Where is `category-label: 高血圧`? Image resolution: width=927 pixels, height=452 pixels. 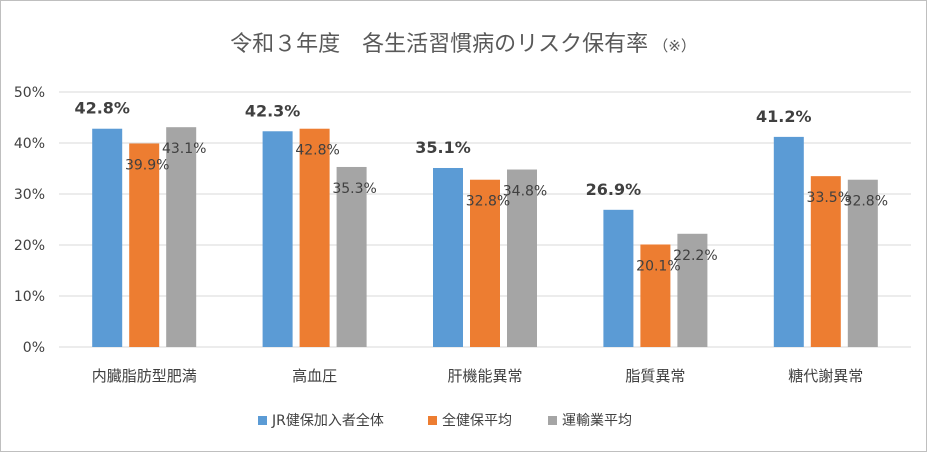 category-label: 高血圧 is located at coordinates (314, 376).